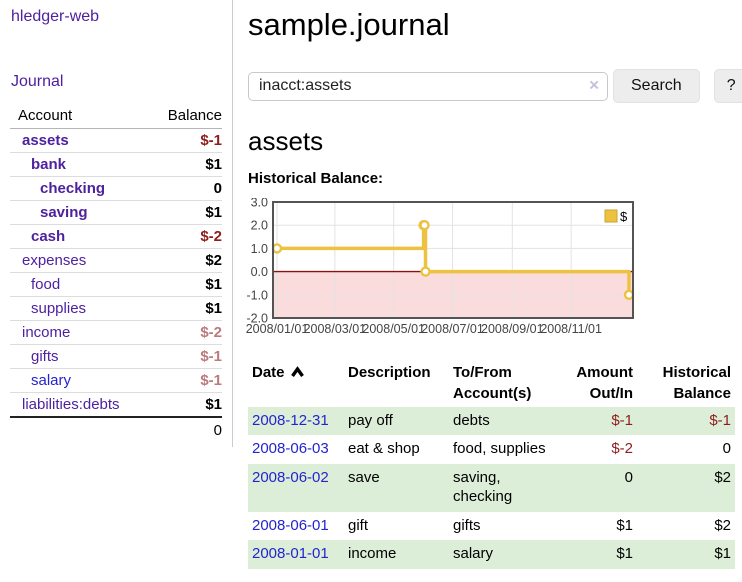 The image size is (742, 582). I want to click on search-input-wrap: ×, so click(428, 86).